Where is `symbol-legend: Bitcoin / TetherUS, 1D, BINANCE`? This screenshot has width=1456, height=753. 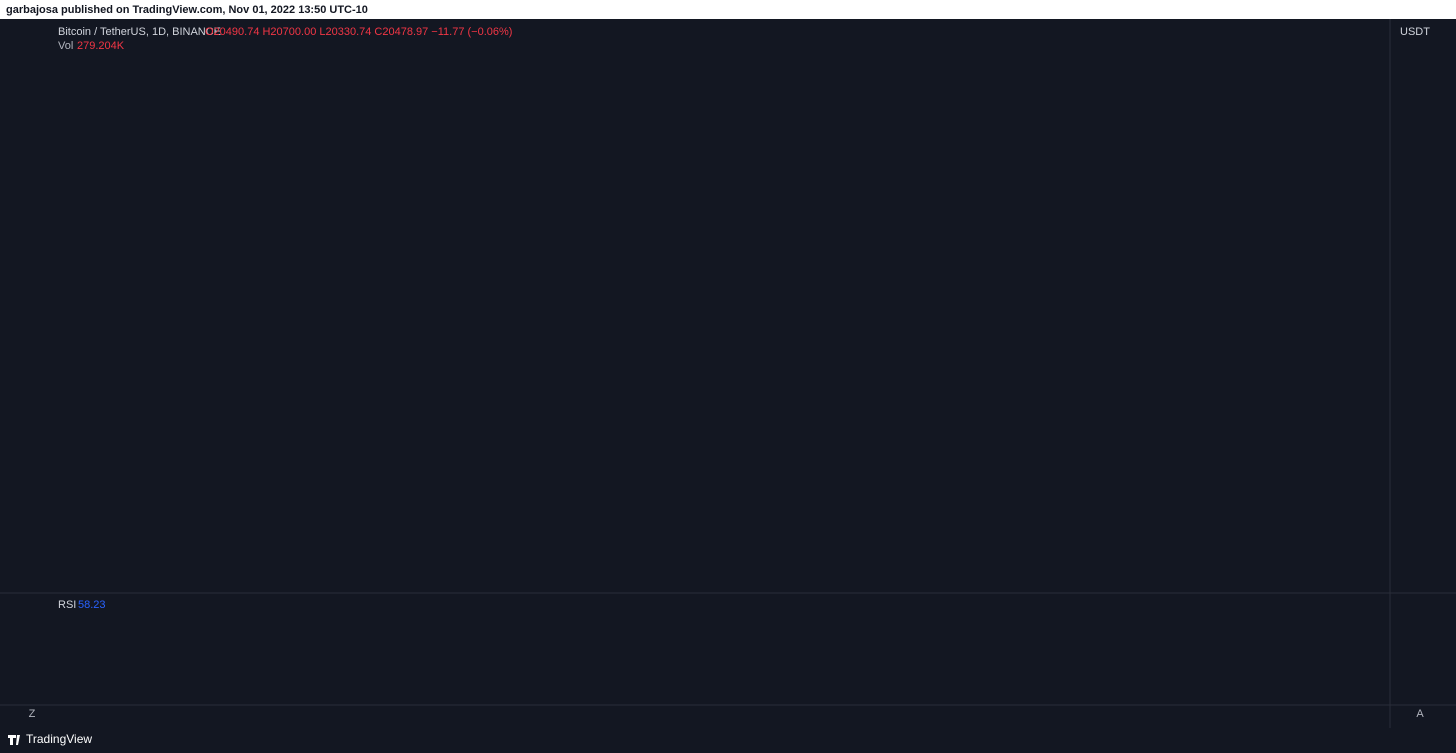 symbol-legend: Bitcoin / TetherUS, 1D, BINANCE is located at coordinates (139, 32).